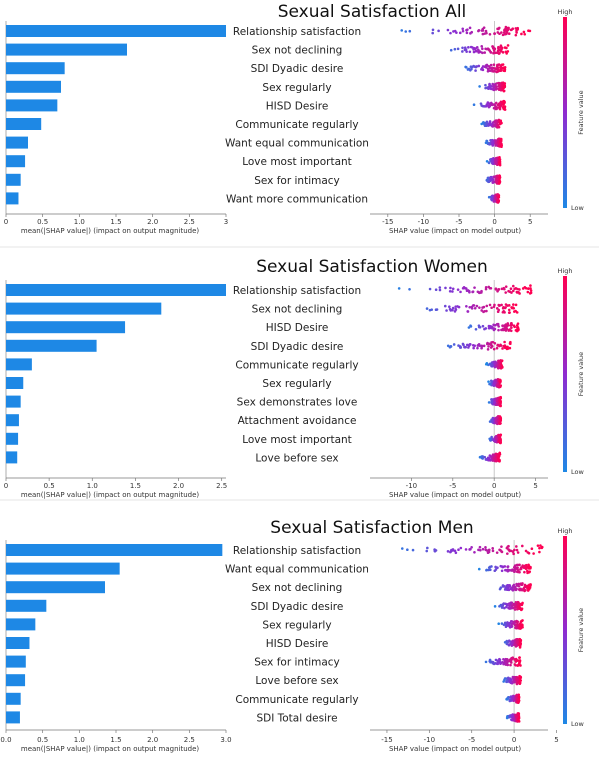 Image resolution: width=599 pixels, height=757 pixels. Describe the element at coordinates (297, 440) in the screenshot. I see `feature-label: Love most important` at that location.